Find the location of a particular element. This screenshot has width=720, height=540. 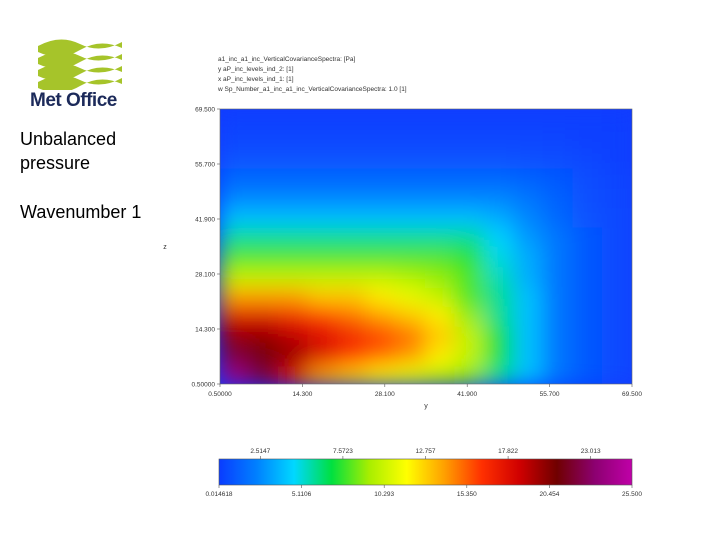

colorbar-bottom-label: 15.350 is located at coordinates (467, 494).